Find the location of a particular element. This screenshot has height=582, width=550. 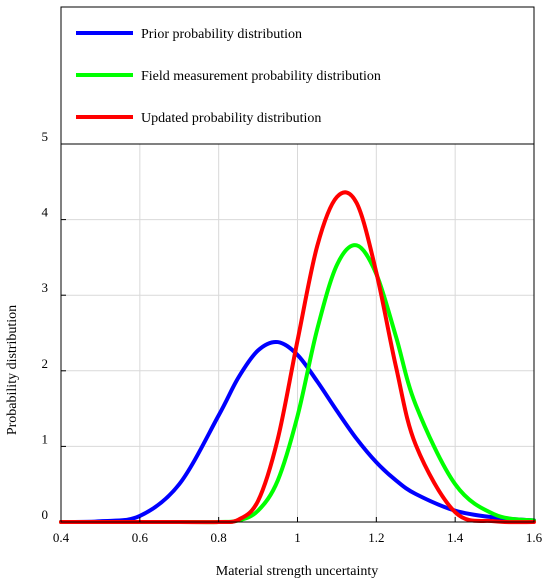

y-axis-title: Probability distribution is located at coordinates (12, 370).